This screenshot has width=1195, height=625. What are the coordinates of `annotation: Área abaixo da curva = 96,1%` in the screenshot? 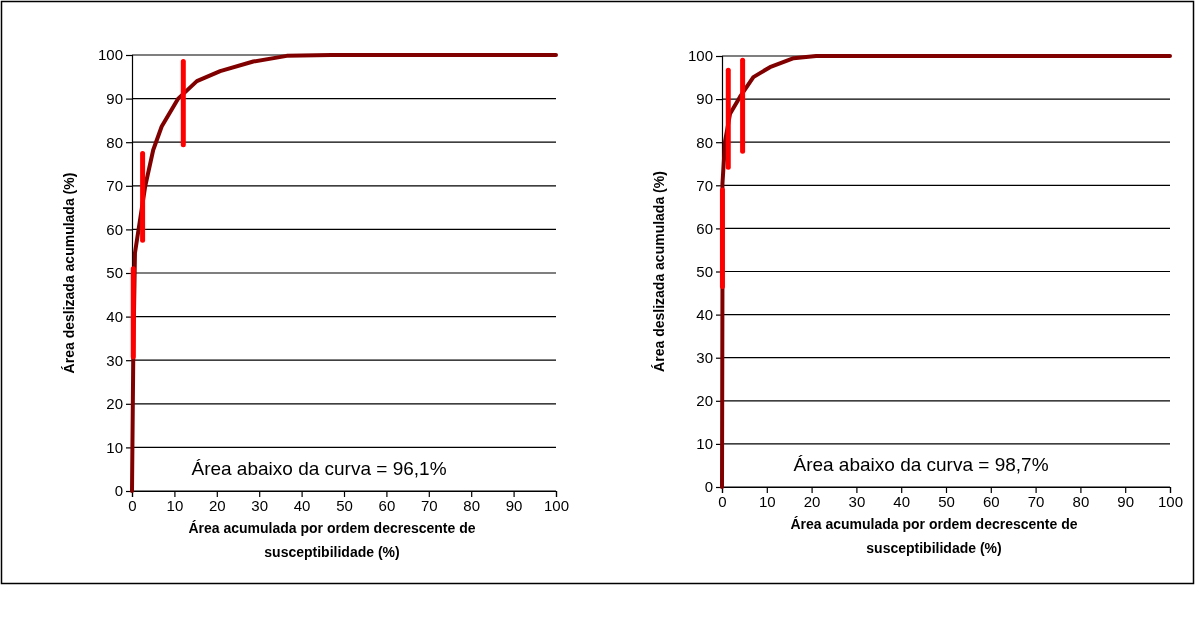 It's located at (319, 468).